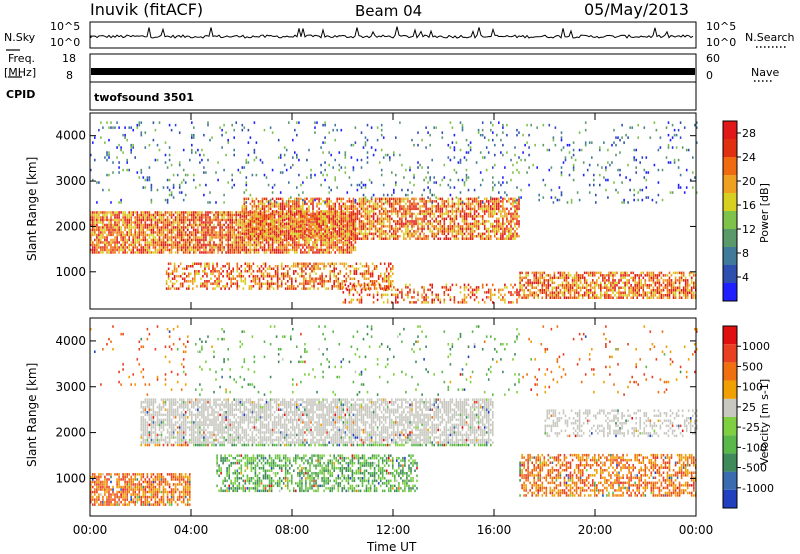 The width and height of the screenshot is (800, 554). What do you see at coordinates (70, 272) in the screenshot?
I see `y-tick-label-power-0: 1000` at bounding box center [70, 272].